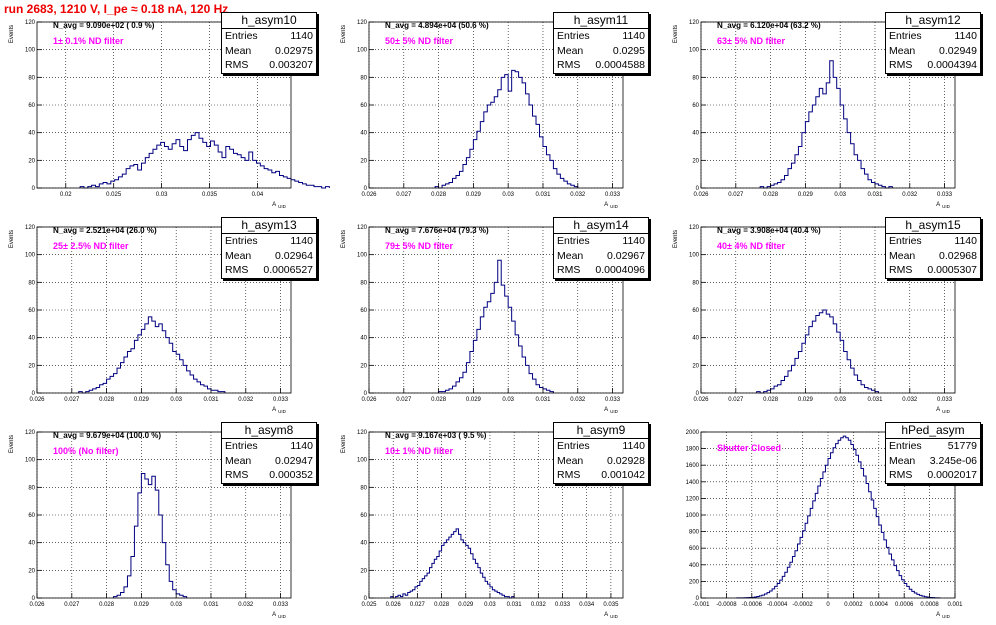 Image resolution: width=996 pixels, height=625 pixels. What do you see at coordinates (929, 605) in the screenshot?
I see `x-tick-label: 0.0008` at bounding box center [929, 605].